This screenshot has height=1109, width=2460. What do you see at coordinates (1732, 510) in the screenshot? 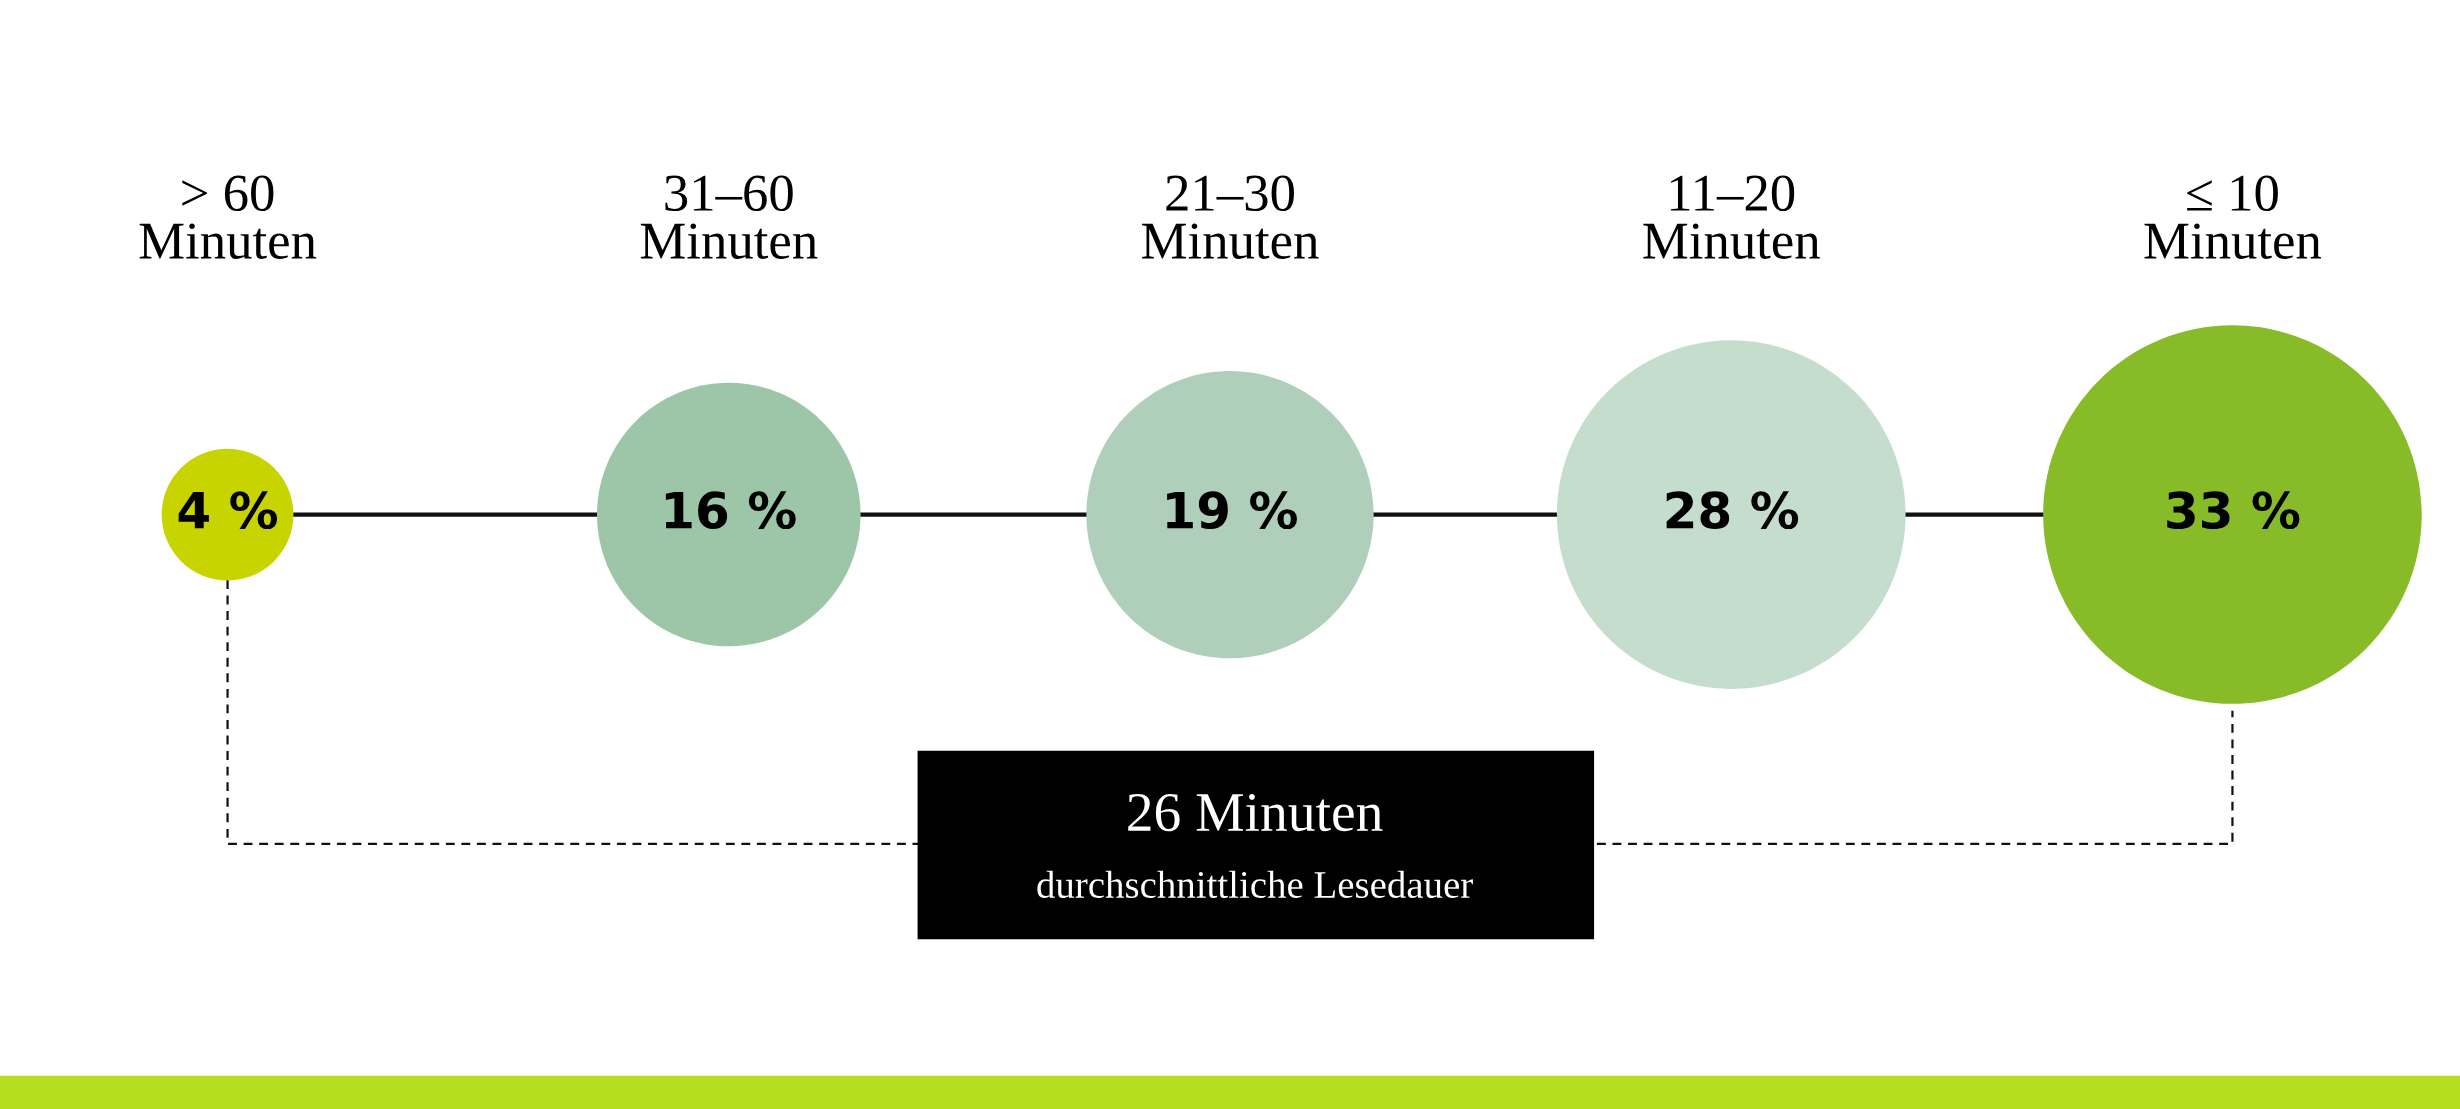
I see `data-label: 28 %` at bounding box center [1732, 510].